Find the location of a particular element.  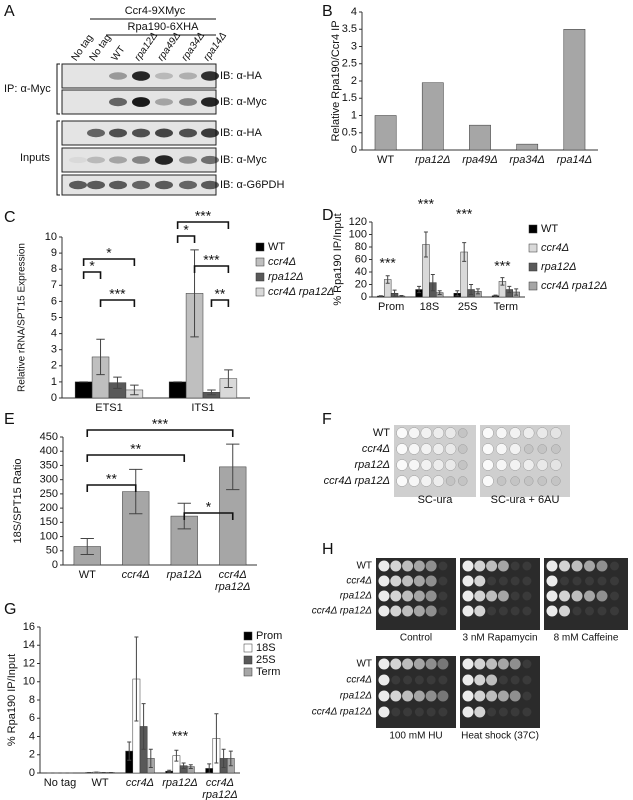

y-tick-label: 10 is located at coordinates (51, 237).